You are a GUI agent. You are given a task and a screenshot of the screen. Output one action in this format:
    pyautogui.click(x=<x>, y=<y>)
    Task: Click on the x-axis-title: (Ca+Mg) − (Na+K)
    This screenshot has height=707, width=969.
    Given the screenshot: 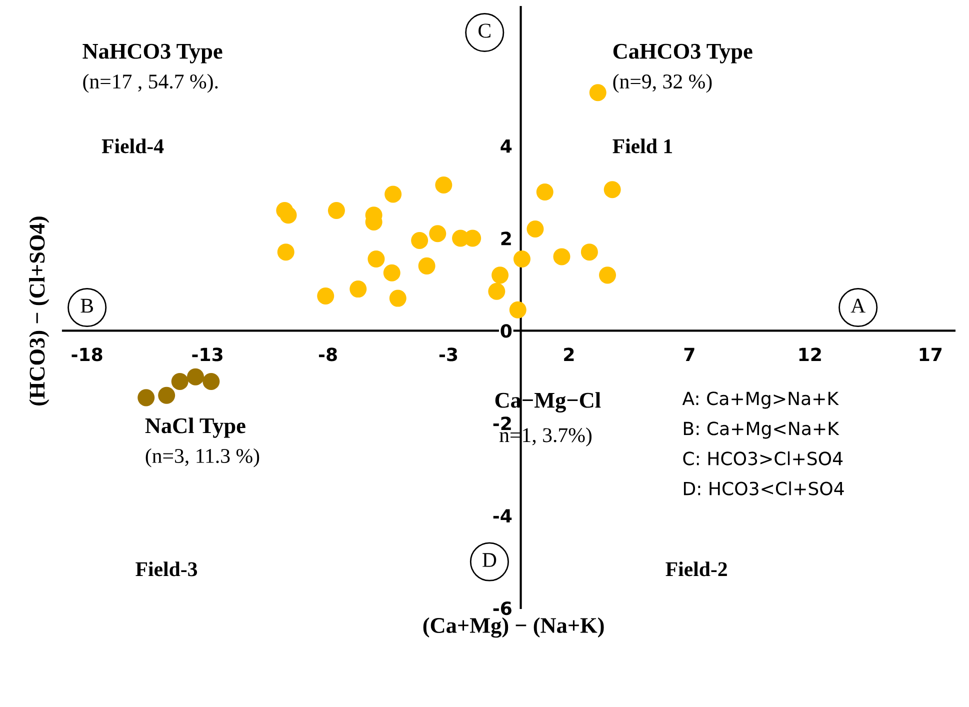 What is the action you would take?
    pyautogui.click(x=513, y=627)
    